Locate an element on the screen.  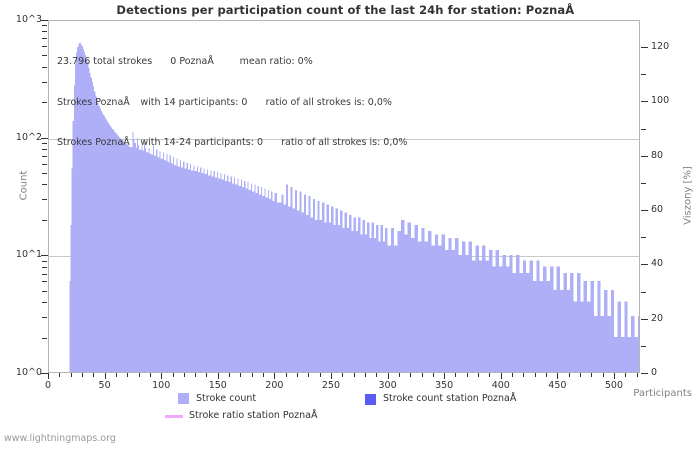
x-axis-tick-label: 150 is located at coordinates (217, 385).